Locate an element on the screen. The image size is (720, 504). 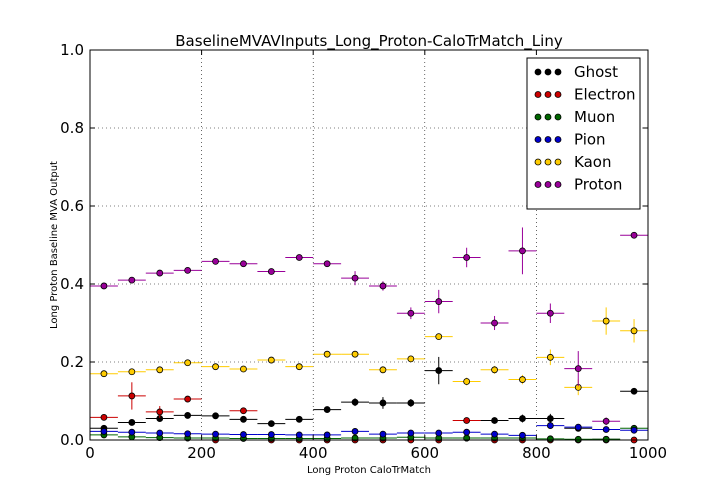
x-tick-label: 200 is located at coordinates (201, 453).